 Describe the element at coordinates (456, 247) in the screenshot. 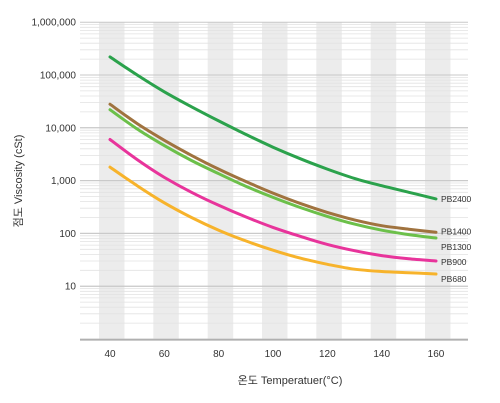

I see `series-label-pb1300: PB1300` at that location.